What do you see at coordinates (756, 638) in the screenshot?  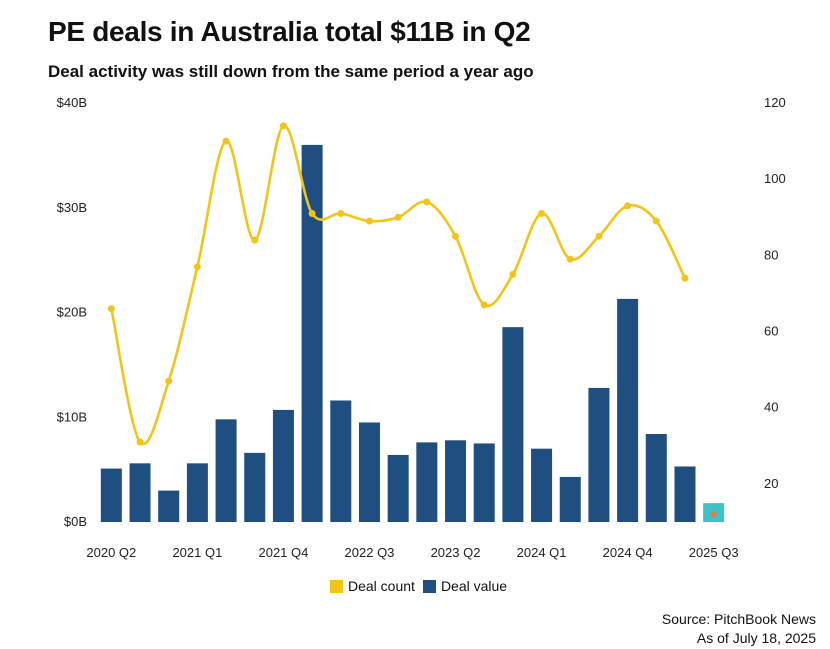 I see `as-of-line: As of July 18, 2025` at bounding box center [756, 638].